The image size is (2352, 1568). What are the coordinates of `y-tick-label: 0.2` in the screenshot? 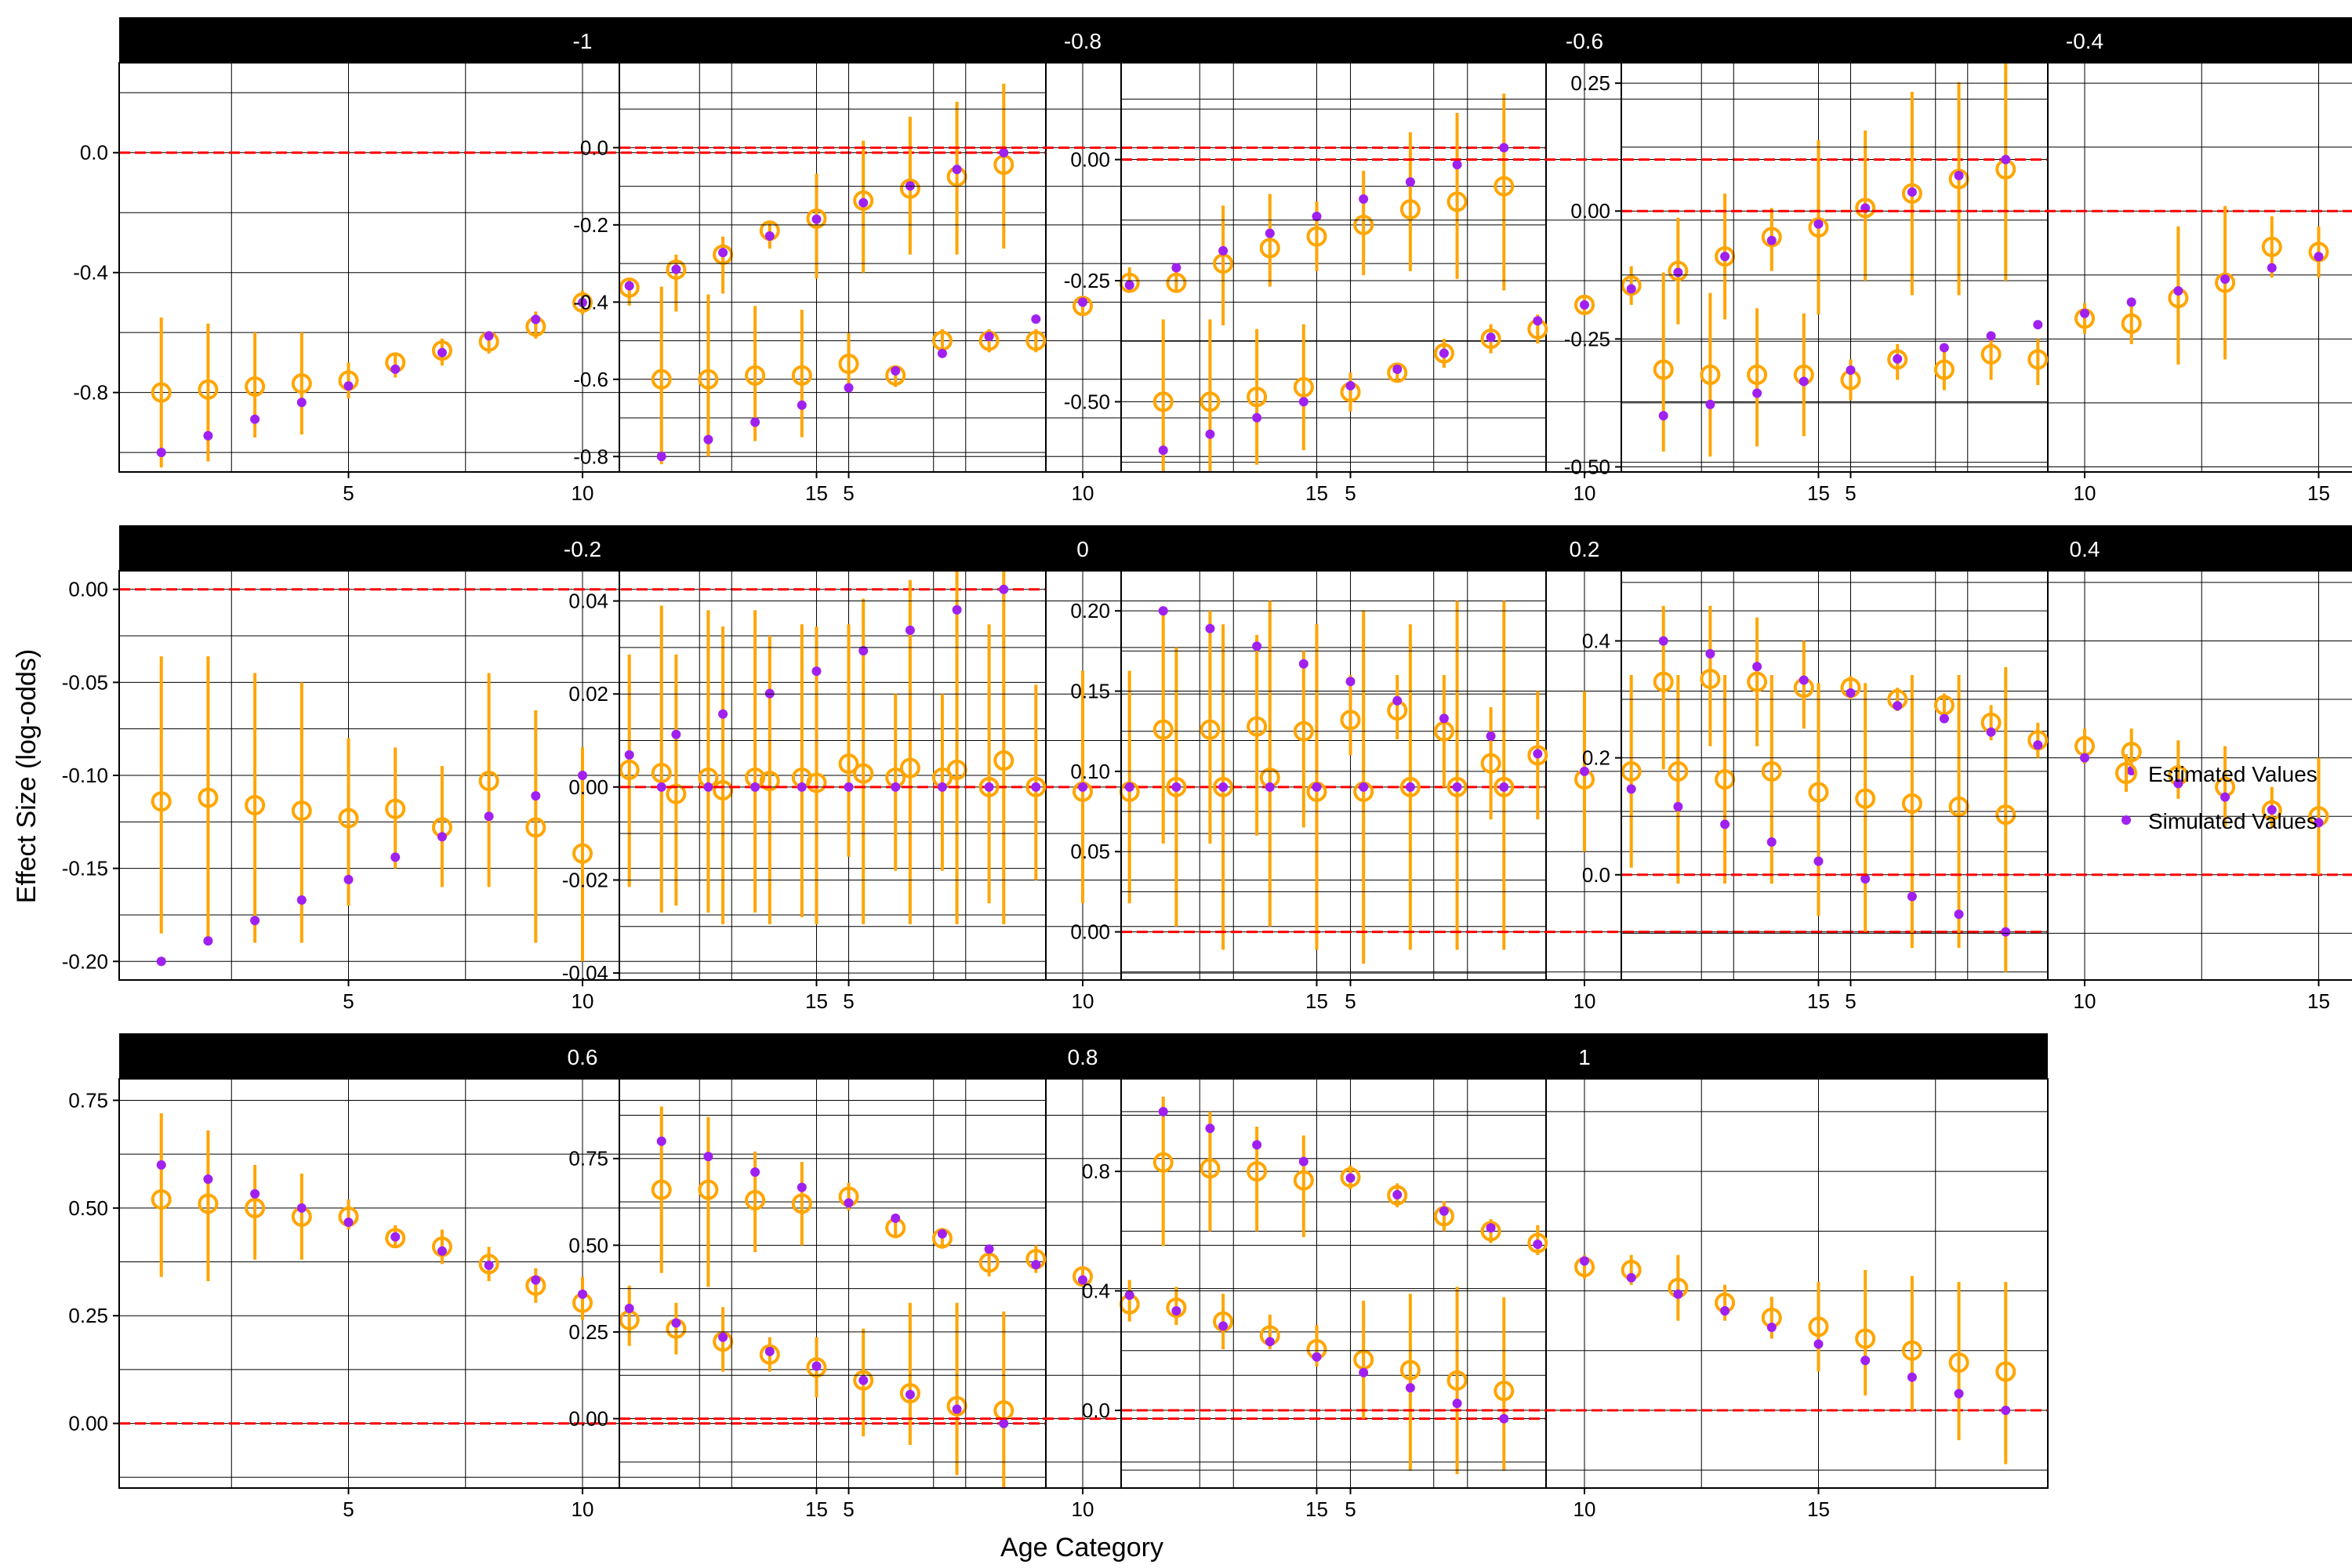 It's located at (1596, 758).